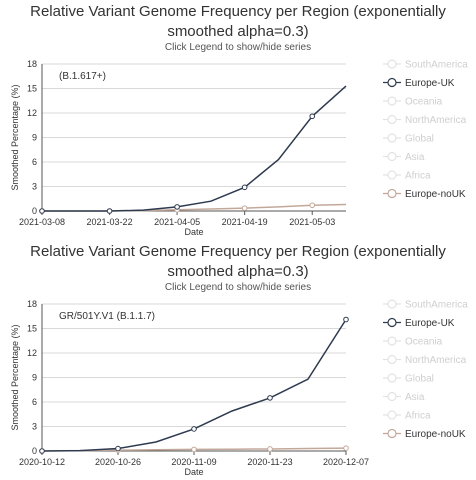  I want to click on x-tick-label: 2020-10-12, so click(42, 462).